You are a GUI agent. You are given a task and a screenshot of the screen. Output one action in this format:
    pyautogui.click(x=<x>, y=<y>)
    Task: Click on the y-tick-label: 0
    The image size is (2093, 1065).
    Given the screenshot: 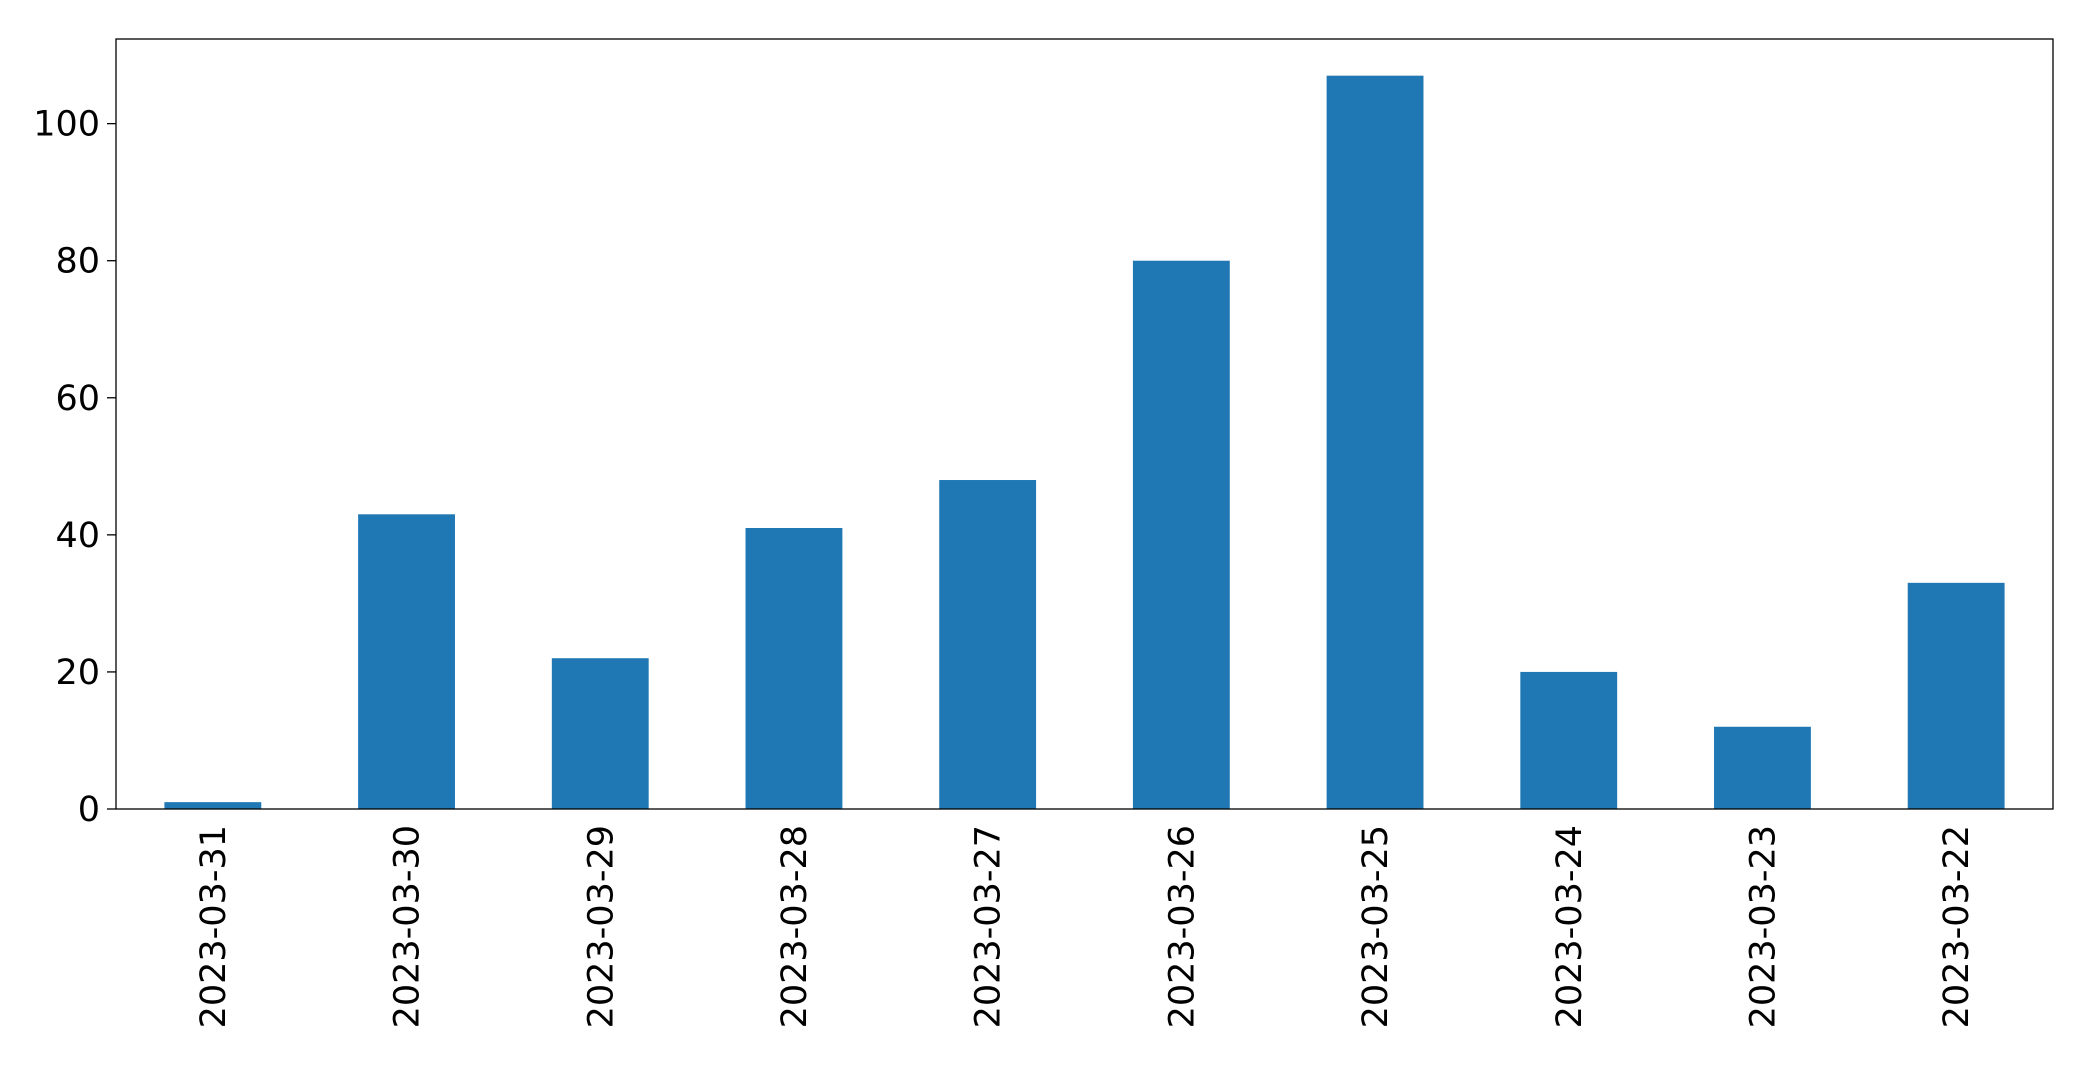 What is the action you would take?
    pyautogui.click(x=89, y=810)
    